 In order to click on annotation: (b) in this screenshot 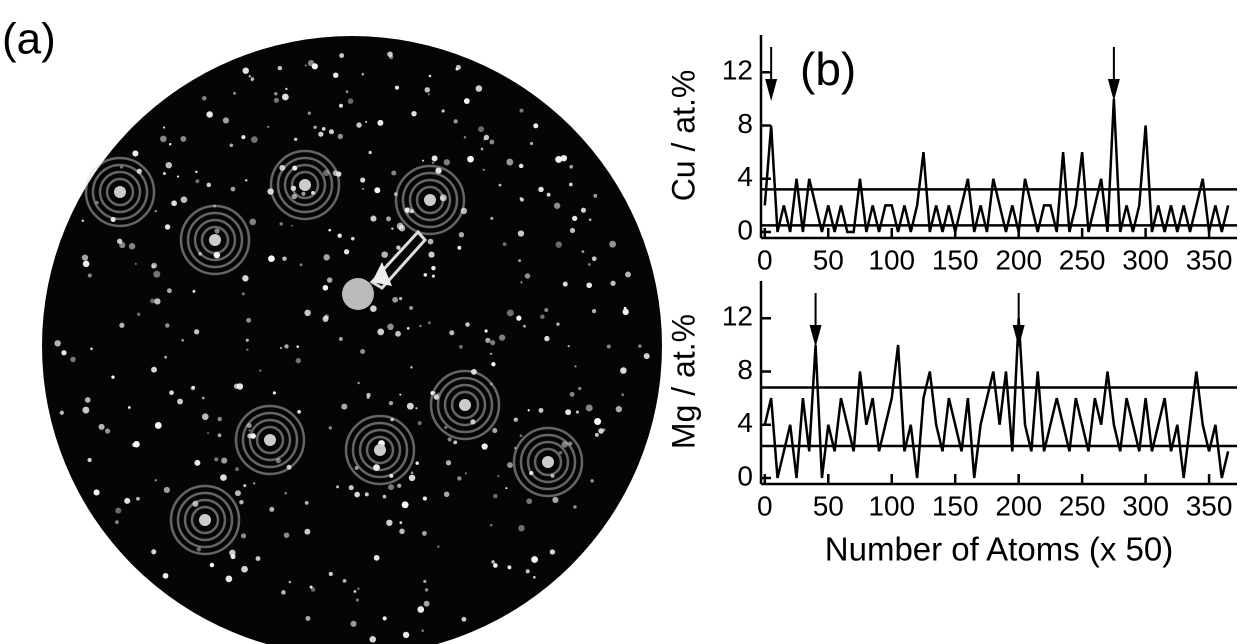, I will do `click(828, 69)`.